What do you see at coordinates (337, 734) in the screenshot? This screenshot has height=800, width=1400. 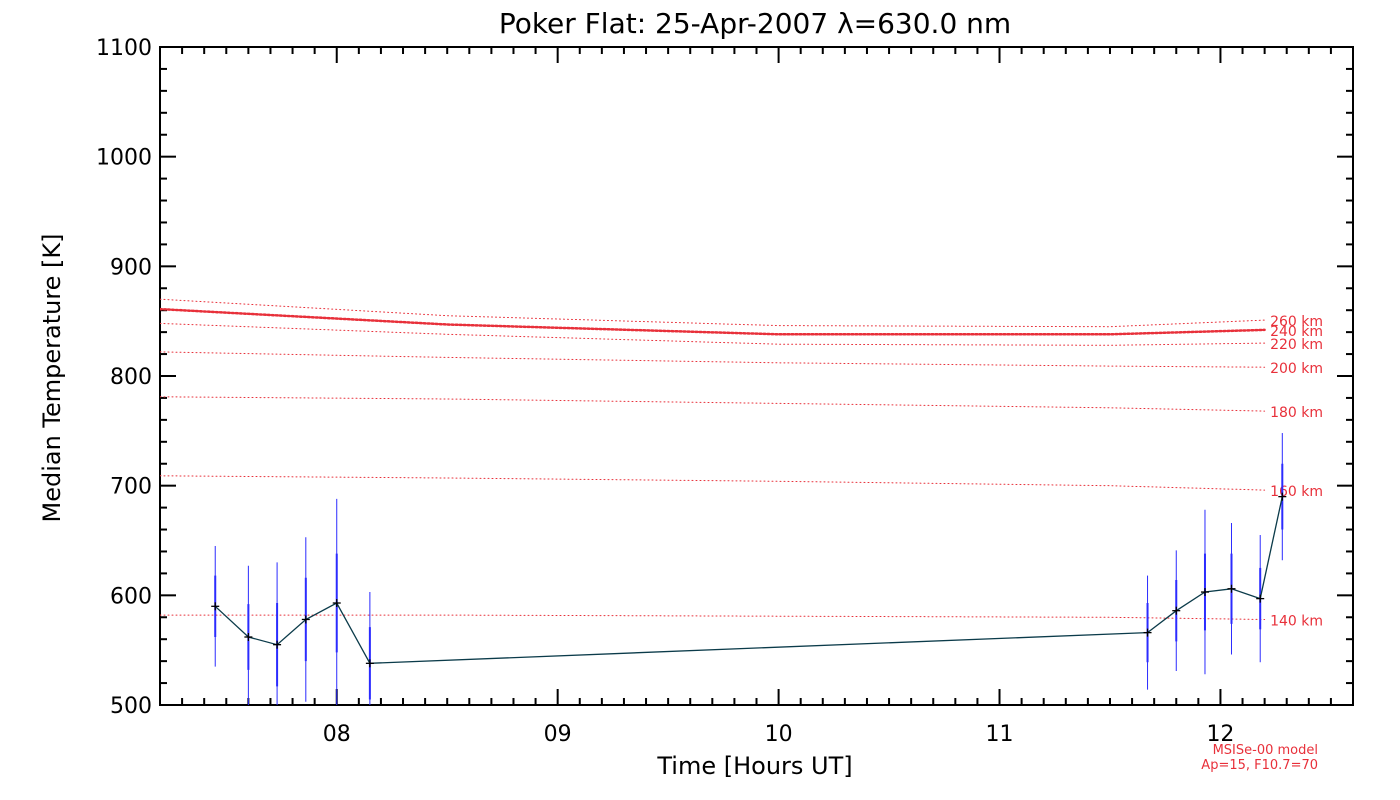 I see `x-tick-label: 08` at bounding box center [337, 734].